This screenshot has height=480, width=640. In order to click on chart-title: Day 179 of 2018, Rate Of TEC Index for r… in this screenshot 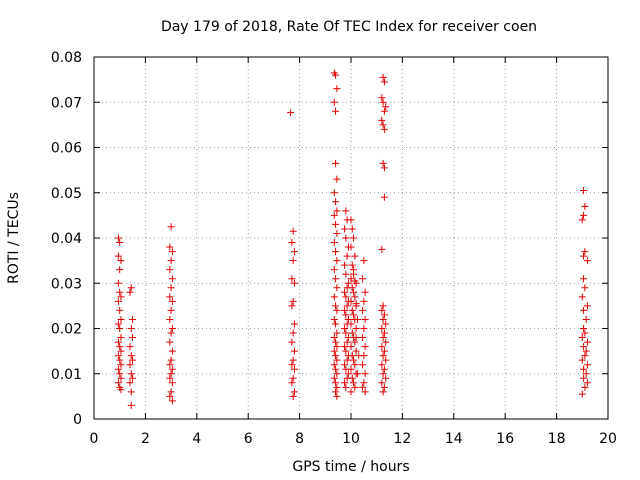, I will do `click(349, 27)`.